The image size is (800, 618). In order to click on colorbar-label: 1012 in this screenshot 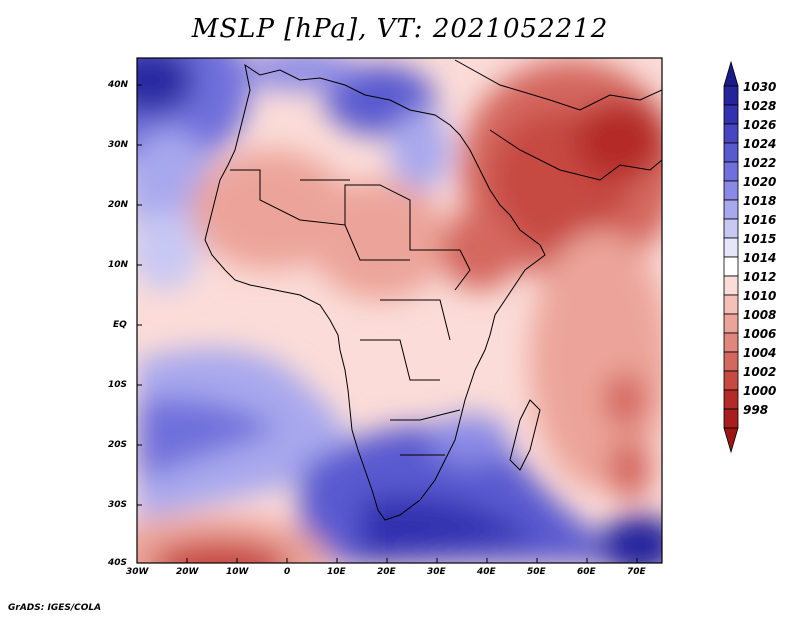, I will do `click(760, 277)`.